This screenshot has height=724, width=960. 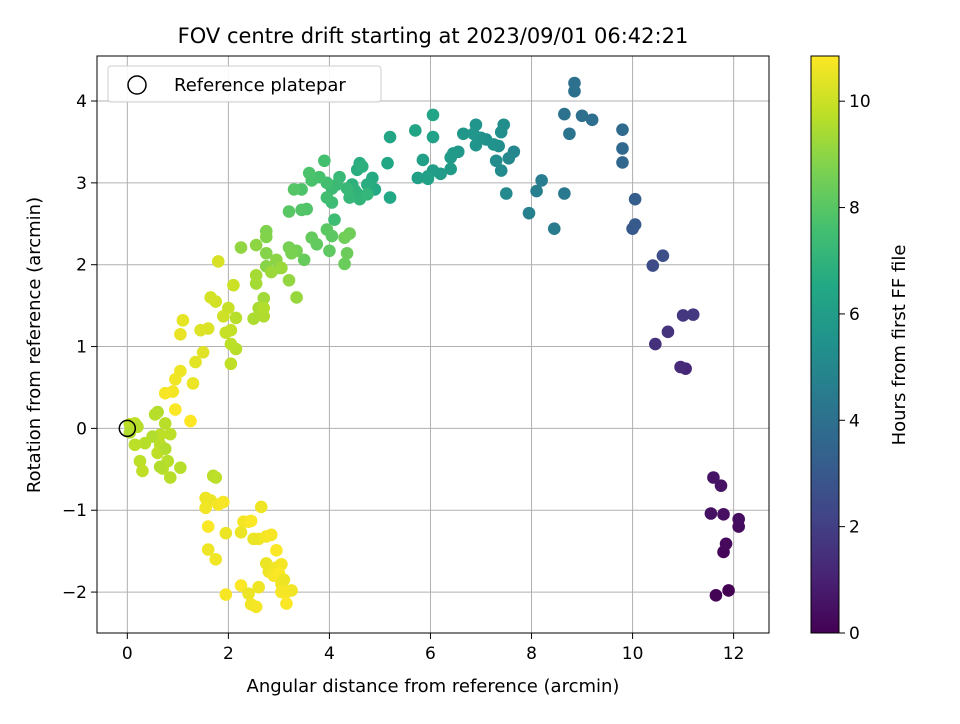 I want to click on y-tick-label: 1, so click(x=81, y=348).